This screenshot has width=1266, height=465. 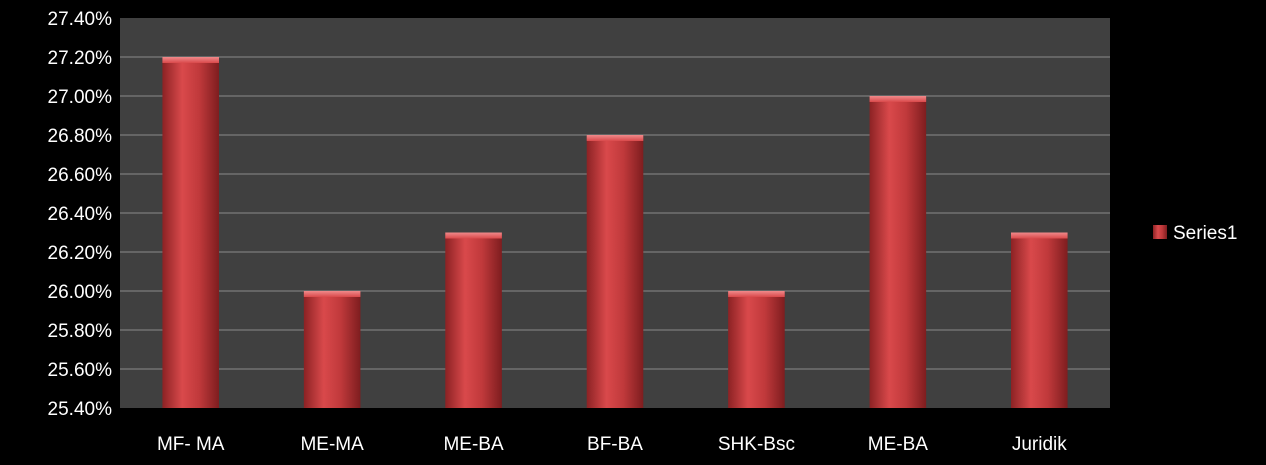 I want to click on y-tick-label: 26.40%, so click(x=80, y=214).